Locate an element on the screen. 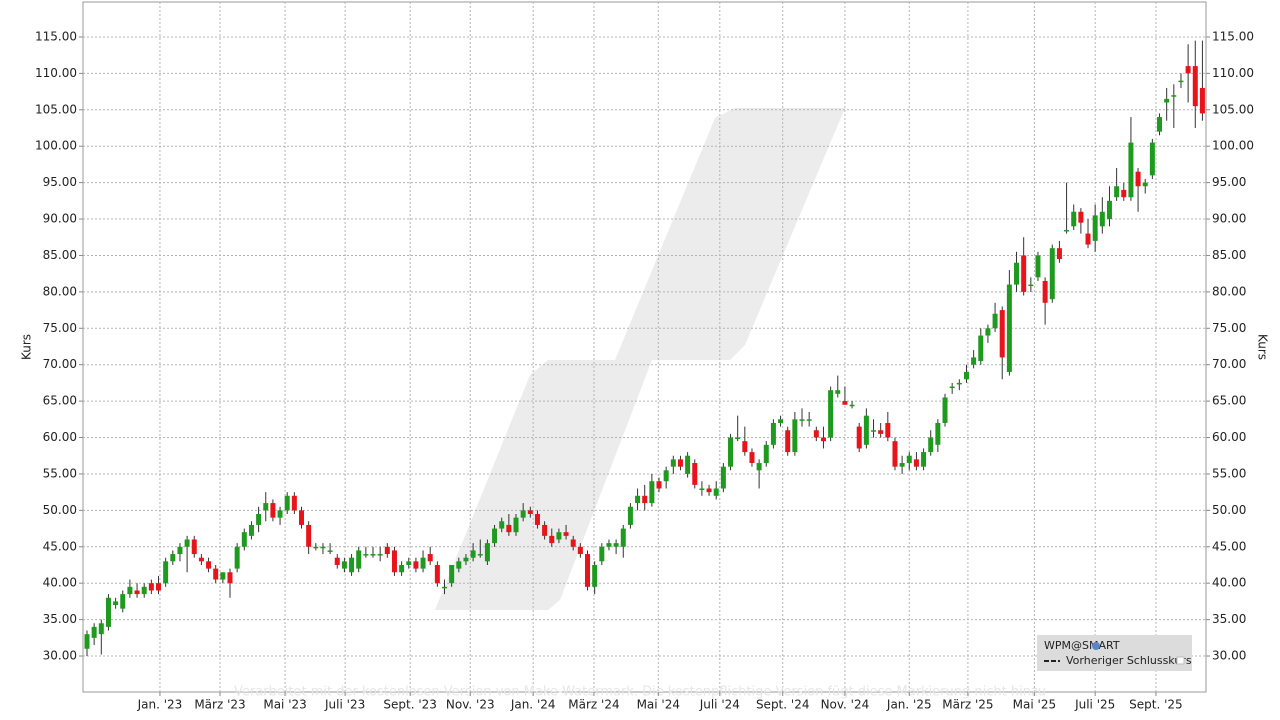  legend-label: Vorheriger Schlusskurs is located at coordinates (1129, 660).